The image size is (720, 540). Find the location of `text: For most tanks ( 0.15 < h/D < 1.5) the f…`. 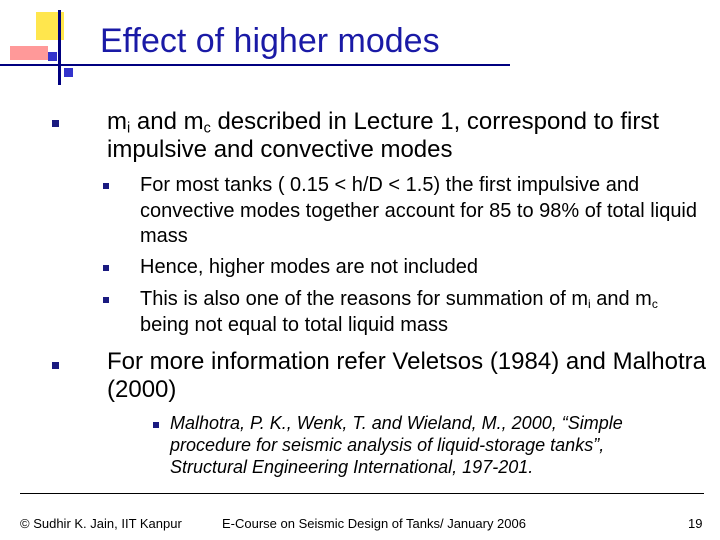

text: For most tanks ( 0.15 < h/D < 1.5) the f… is located at coordinates (419, 210).